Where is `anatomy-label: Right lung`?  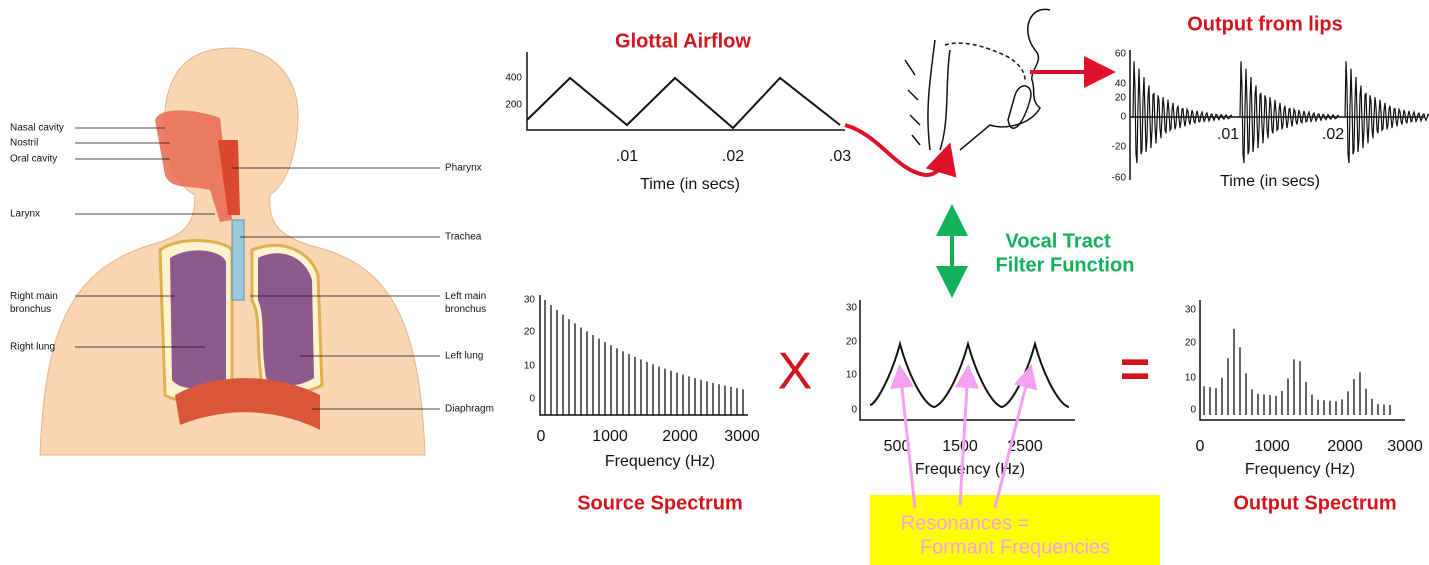
anatomy-label: Right lung is located at coordinates (32, 347).